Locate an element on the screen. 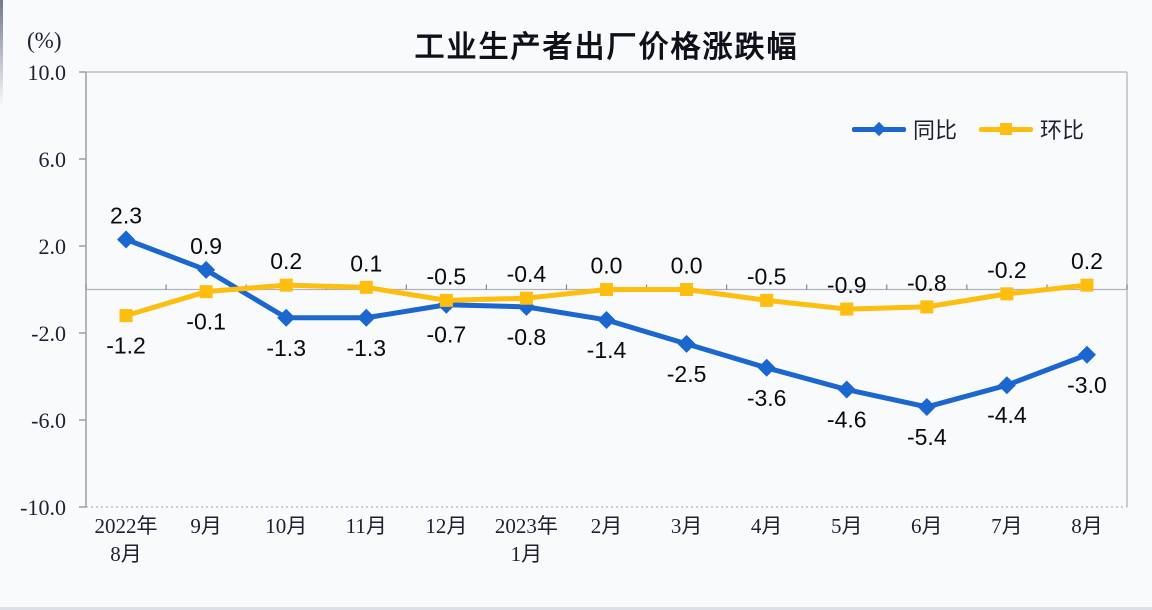 The height and width of the screenshot is (610, 1152). legend-item-yoy: 同比 is located at coordinates (904, 129).